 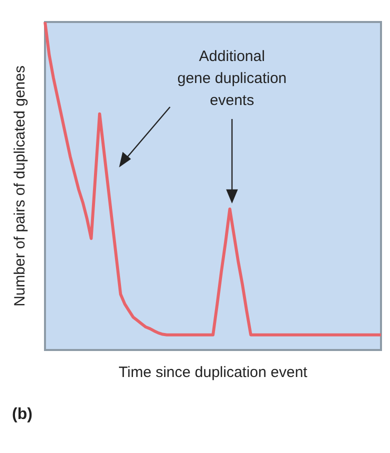 What do you see at coordinates (232, 79) in the screenshot?
I see `annotation: Additional gene duplication events` at bounding box center [232, 79].